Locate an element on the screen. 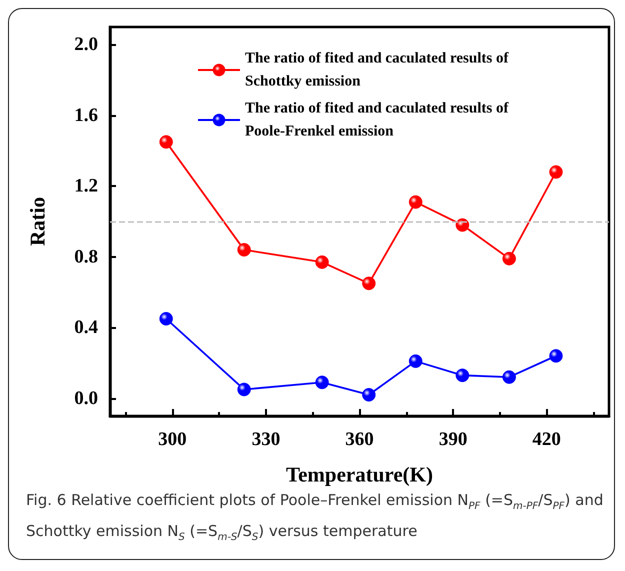 The width and height of the screenshot is (625, 571). x-tick-label: 360 is located at coordinates (359, 439).